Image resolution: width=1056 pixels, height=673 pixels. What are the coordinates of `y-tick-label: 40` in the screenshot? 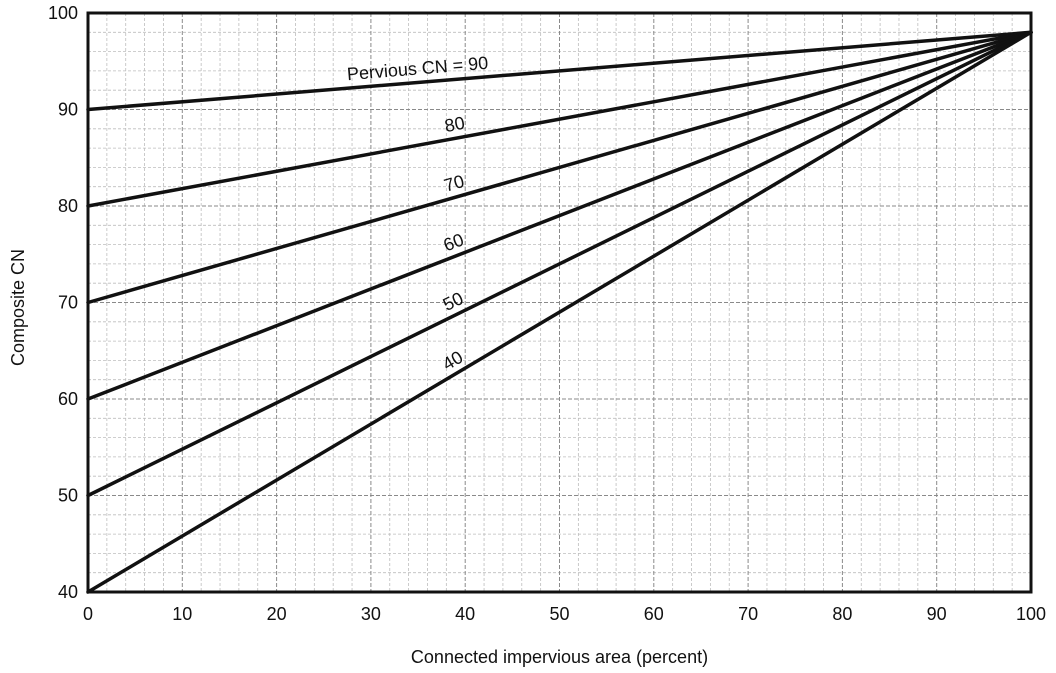 It's located at (68, 592).